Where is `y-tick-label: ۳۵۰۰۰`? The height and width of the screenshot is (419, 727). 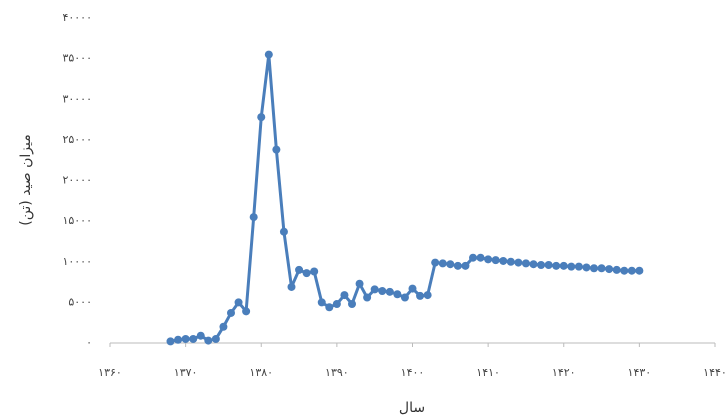 y-tick-label: ۳۵۰۰۰ is located at coordinates (77, 58).